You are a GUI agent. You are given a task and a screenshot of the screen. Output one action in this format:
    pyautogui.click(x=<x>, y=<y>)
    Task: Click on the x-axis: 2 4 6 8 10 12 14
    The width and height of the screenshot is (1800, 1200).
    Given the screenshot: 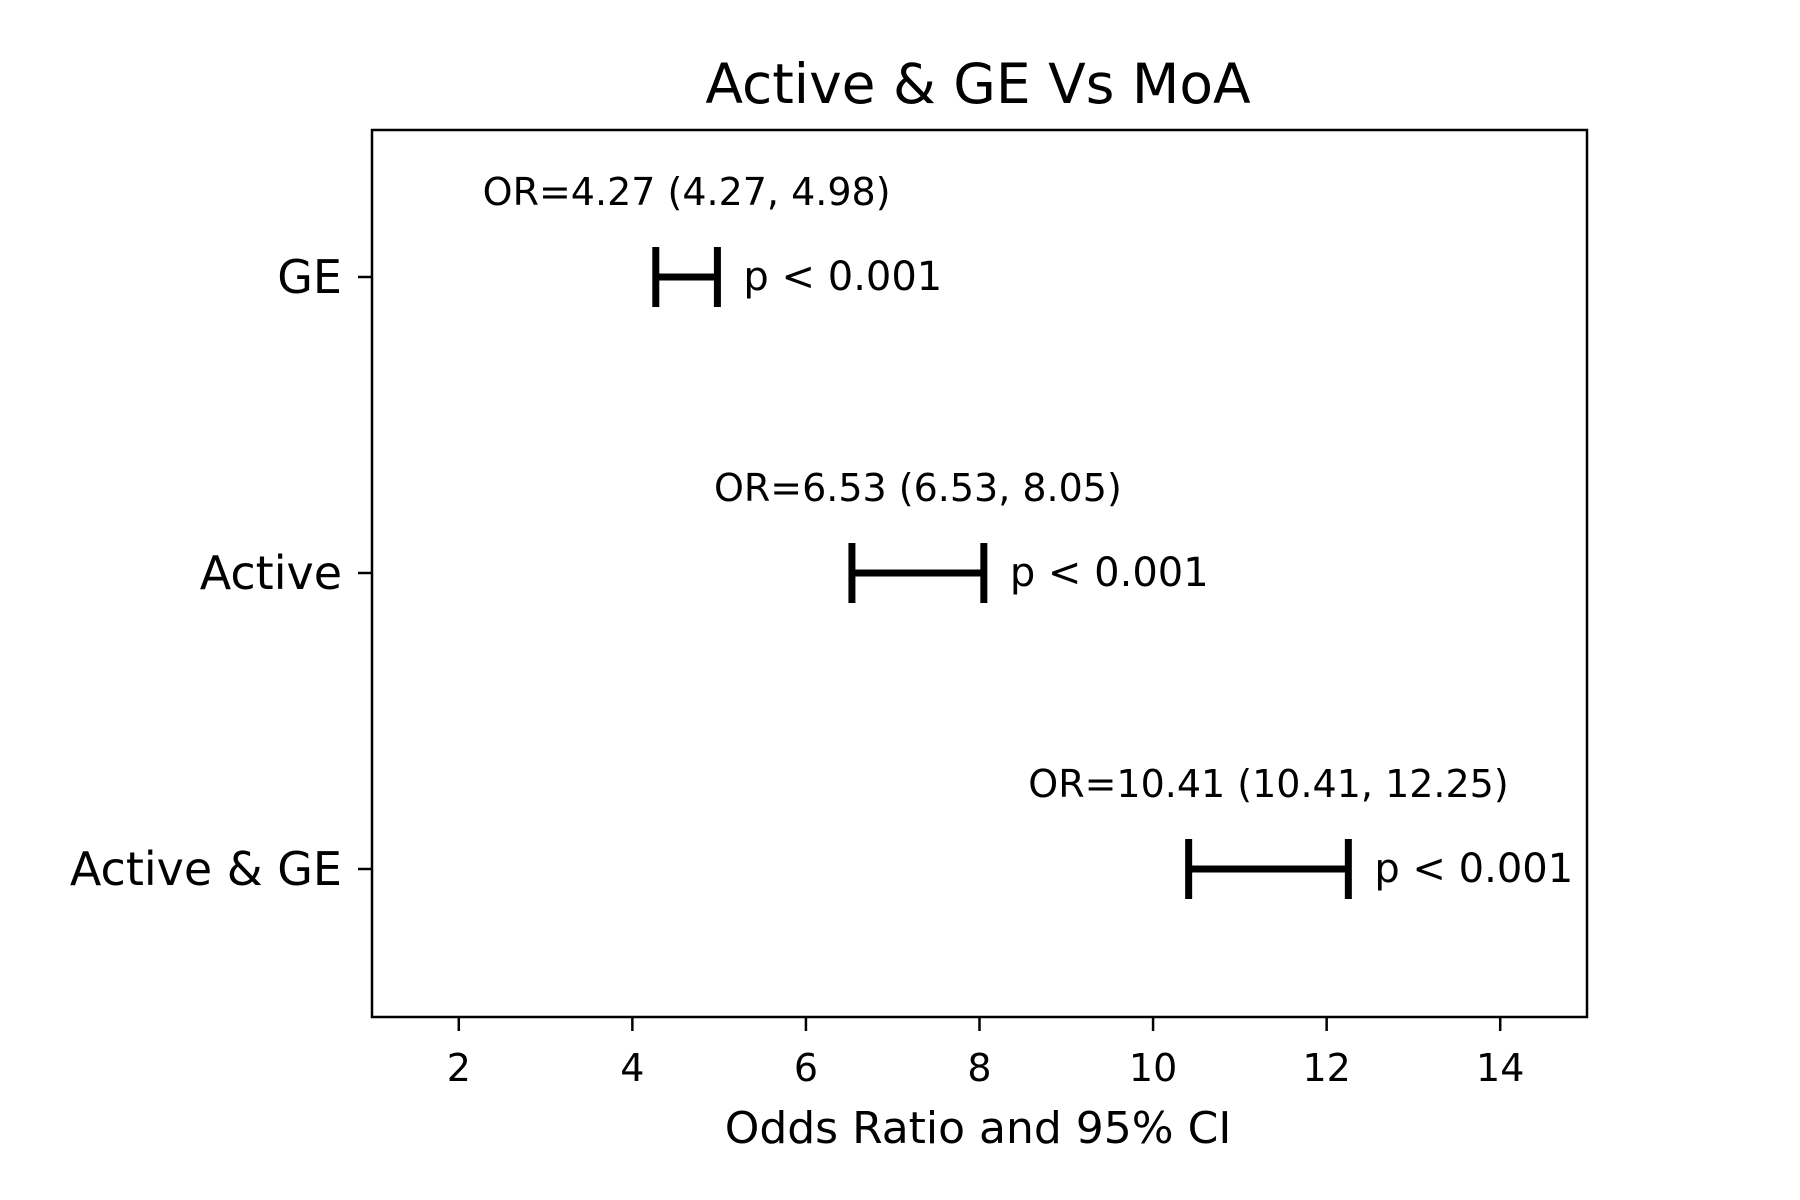 What is the action you would take?
    pyautogui.click(x=985, y=1053)
    